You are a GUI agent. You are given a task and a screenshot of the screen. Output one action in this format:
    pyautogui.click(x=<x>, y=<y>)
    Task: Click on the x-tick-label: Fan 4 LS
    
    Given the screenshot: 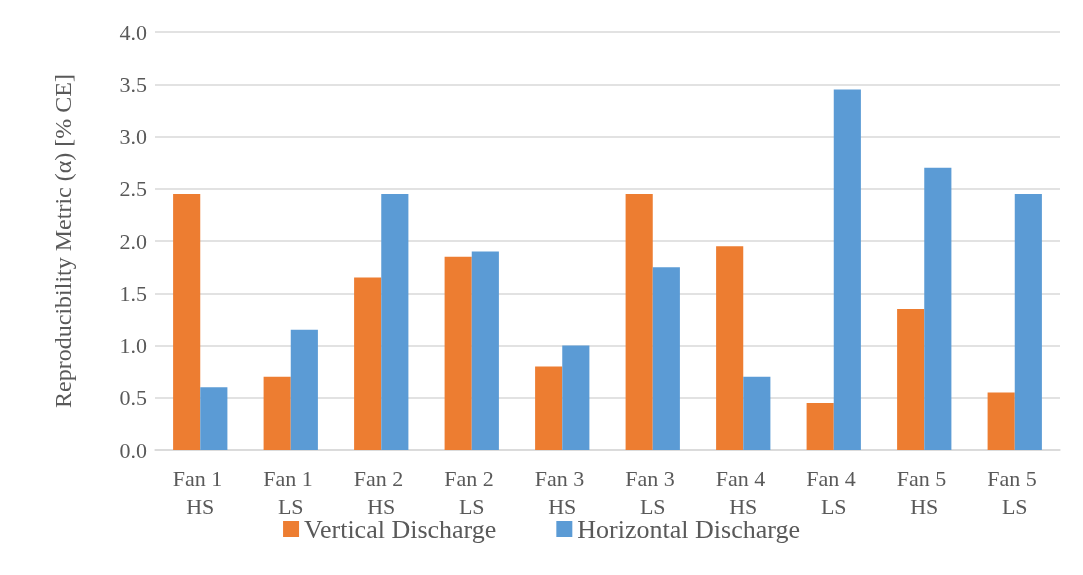 What is the action you would take?
    pyautogui.click(x=834, y=492)
    